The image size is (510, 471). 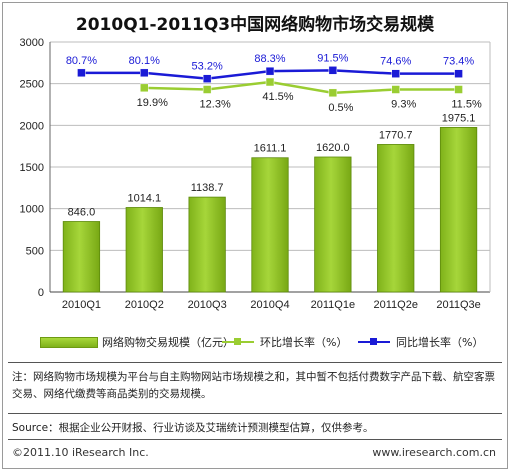 I want to click on x-tick-label: 2010Q1, so click(x=81, y=305).